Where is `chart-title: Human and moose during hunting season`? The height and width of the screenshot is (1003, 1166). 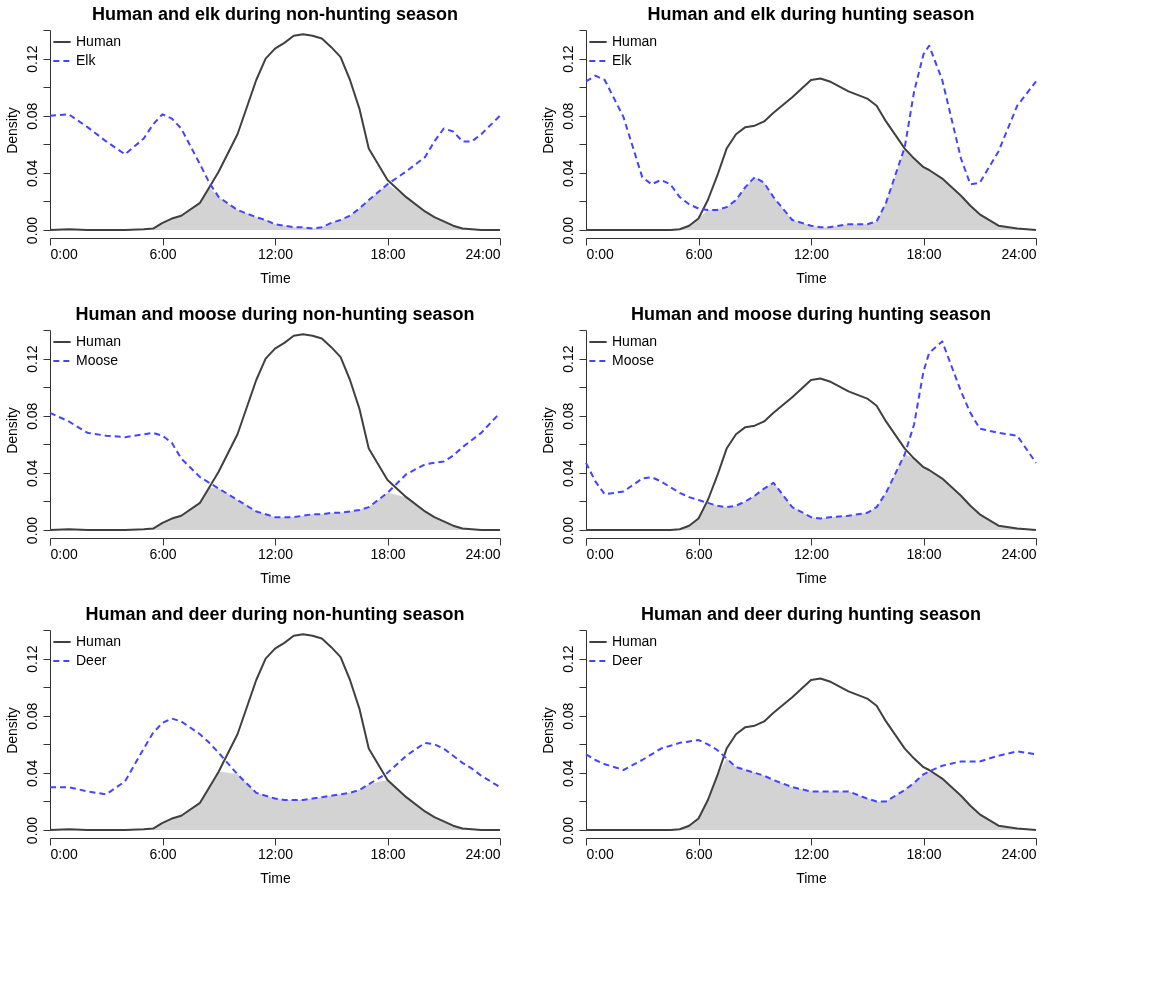 chart-title: Human and moose during hunting season is located at coordinates (811, 313).